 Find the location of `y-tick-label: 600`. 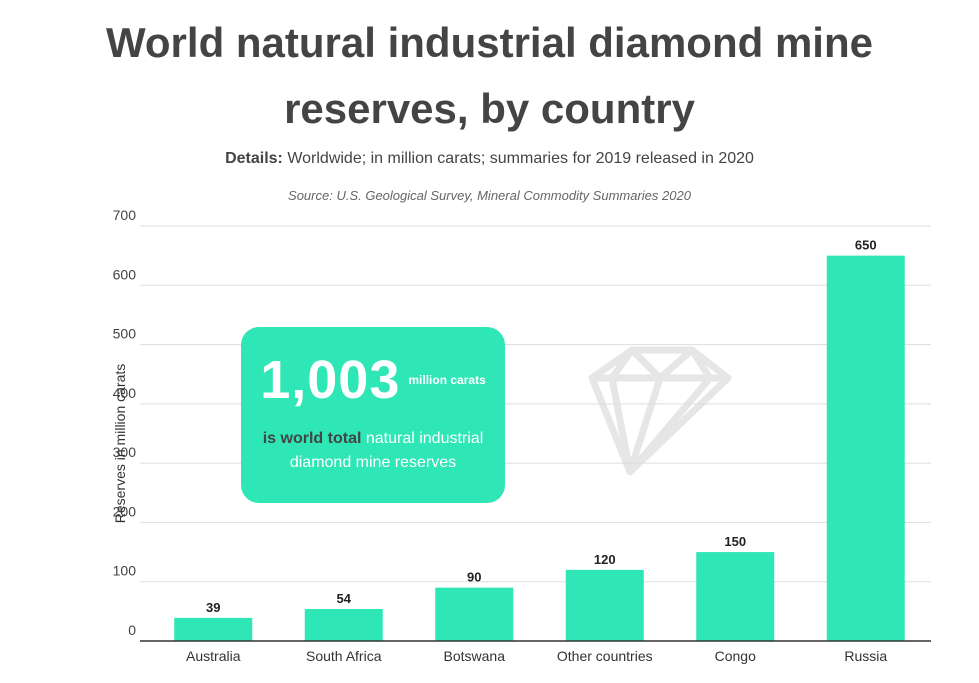

y-tick-label: 600 is located at coordinates (125, 274).